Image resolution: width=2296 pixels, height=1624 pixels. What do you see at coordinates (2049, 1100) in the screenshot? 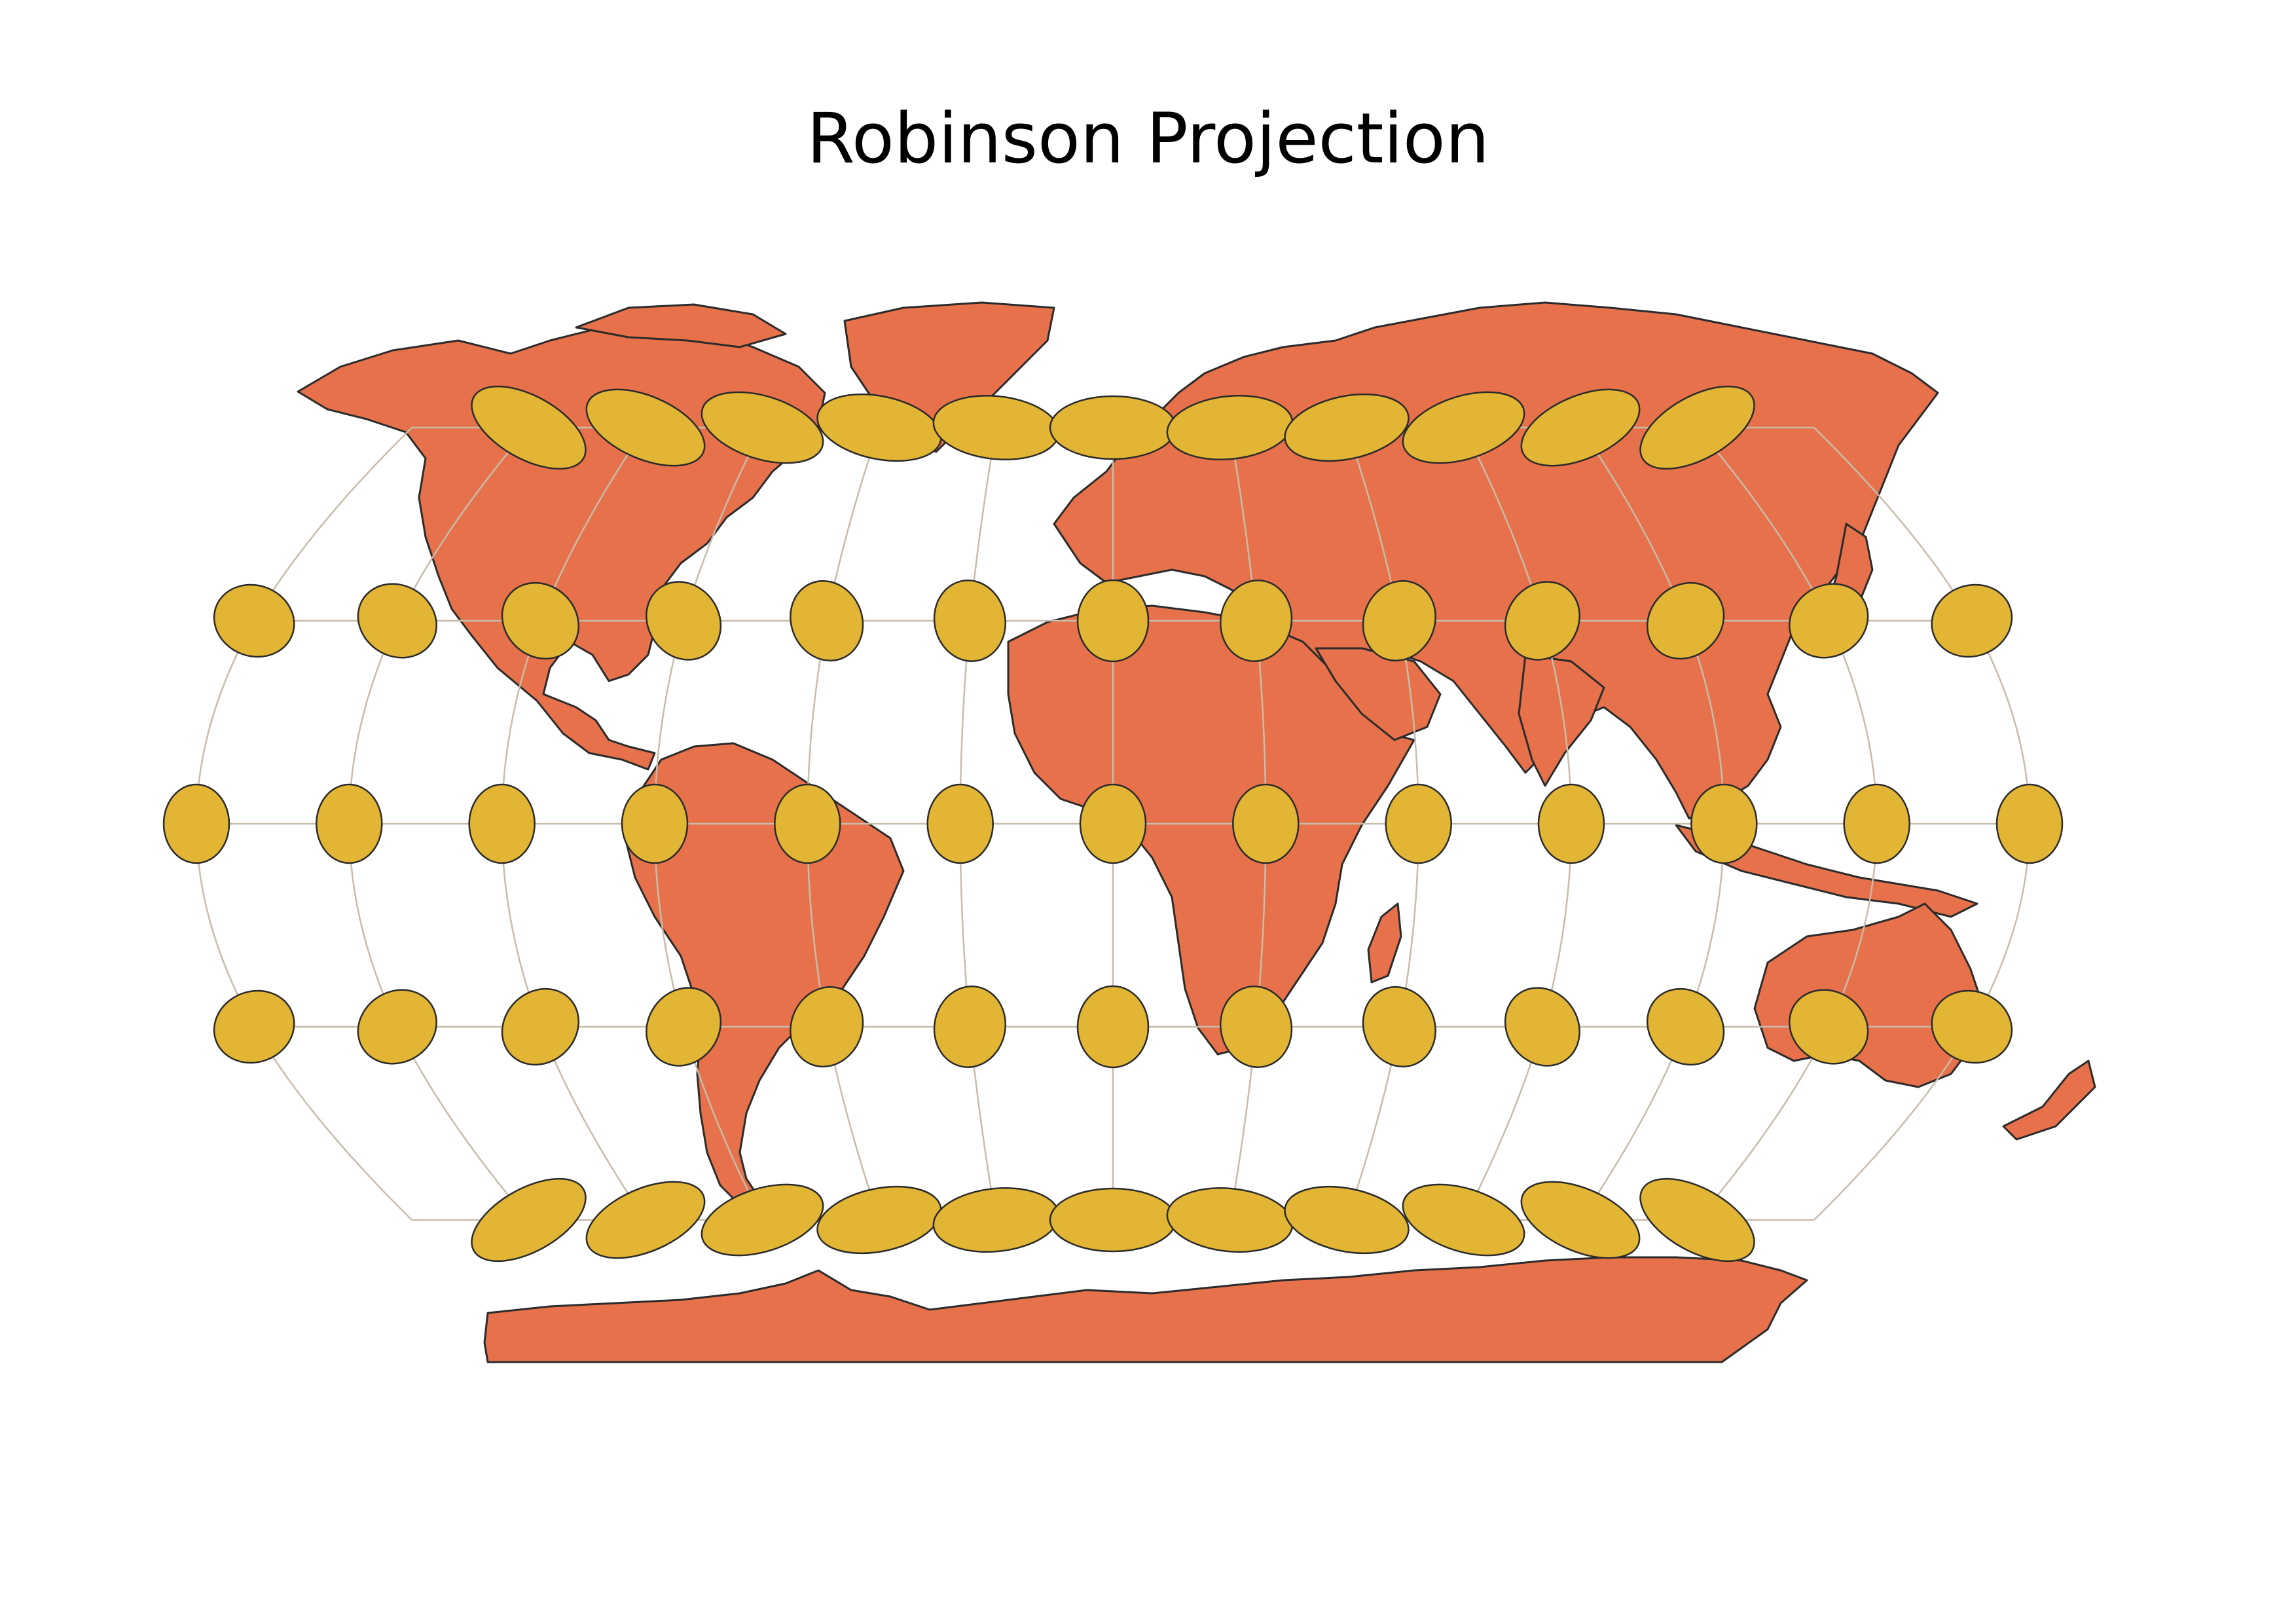
I see `landmass-new-zealand` at bounding box center [2049, 1100].